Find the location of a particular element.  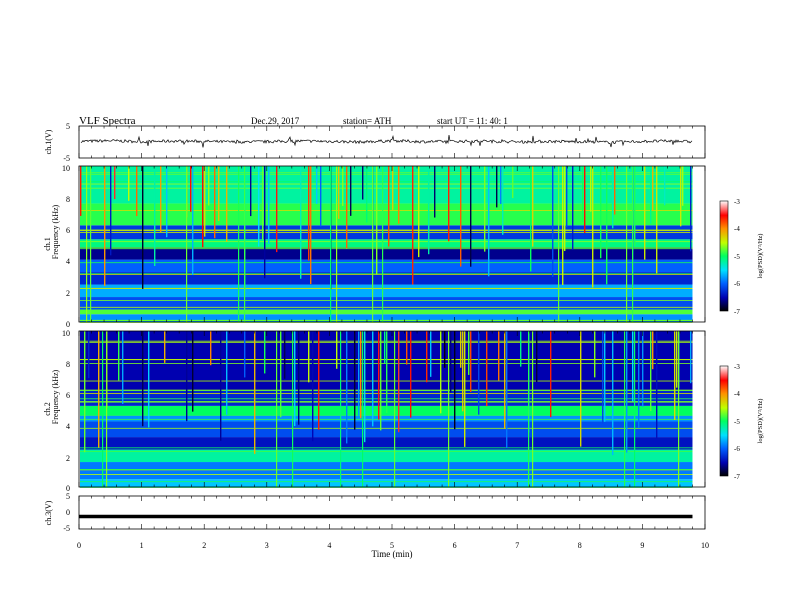

ch2-cb-tick-m7: -7 is located at coordinates (737, 477).